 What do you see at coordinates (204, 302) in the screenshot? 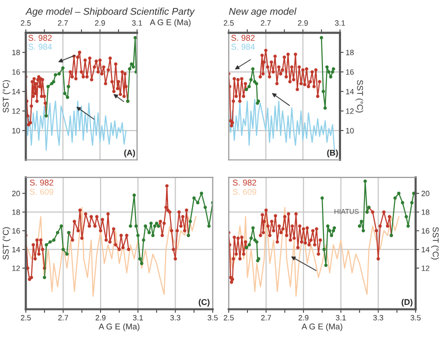
I see `annotation: (C)` at bounding box center [204, 302].